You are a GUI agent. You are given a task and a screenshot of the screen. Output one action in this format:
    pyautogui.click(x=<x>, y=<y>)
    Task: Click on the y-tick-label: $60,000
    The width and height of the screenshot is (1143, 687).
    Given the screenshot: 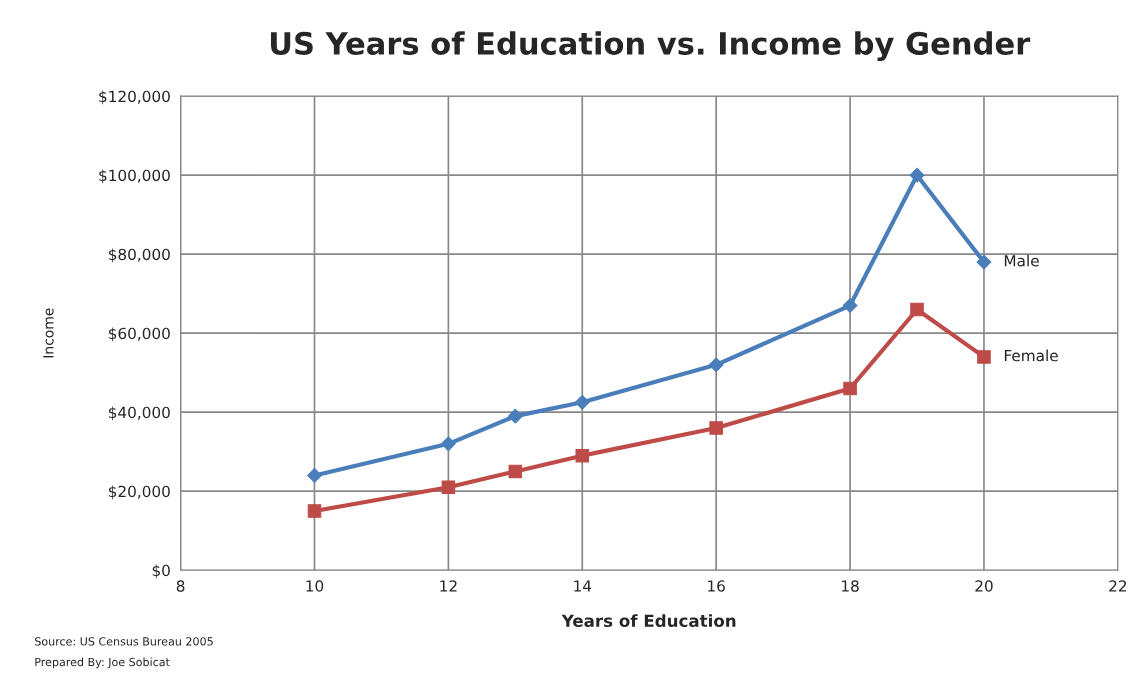 What is the action you would take?
    pyautogui.click(x=139, y=334)
    